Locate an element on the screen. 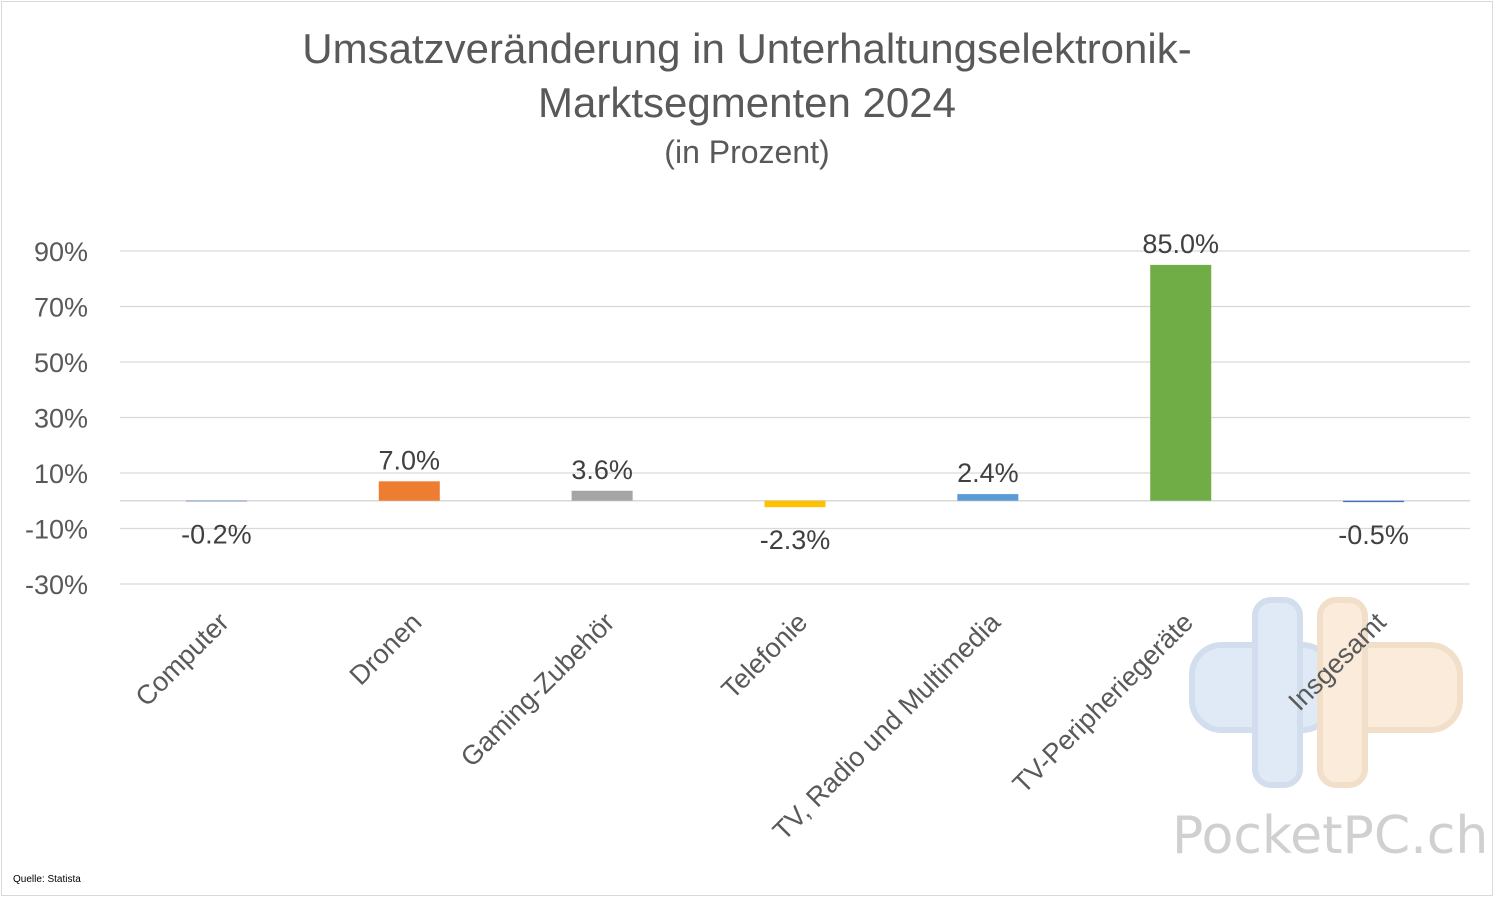  chart-title-line-2: Marktsegmenten 2024 is located at coordinates (747, 102).